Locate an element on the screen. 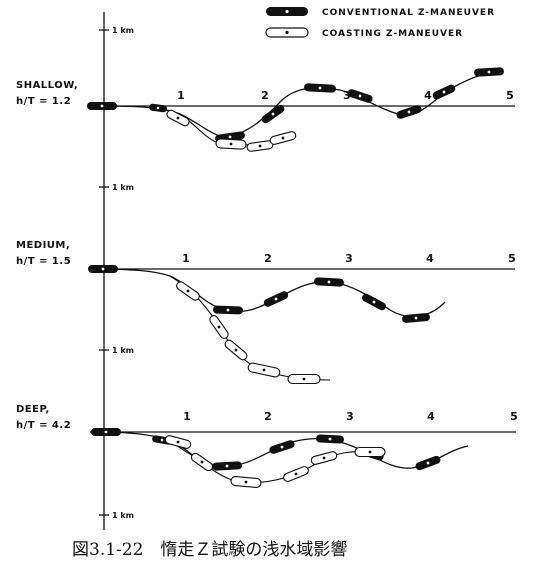 This screenshot has width=550, height=565. figure-caption: 図3.1-22 惰走Ｚ試験の浅水域影響 is located at coordinates (209, 550).